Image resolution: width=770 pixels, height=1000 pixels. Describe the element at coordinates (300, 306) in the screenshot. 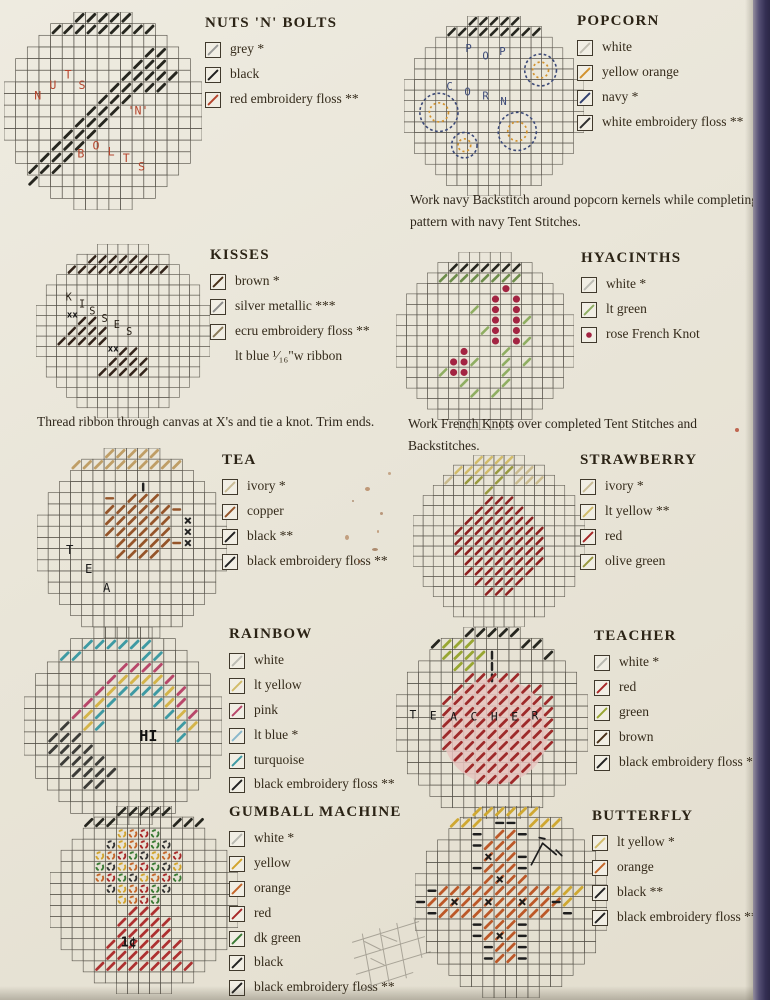

I see `color-key-item: silver metallic ***` at that location.